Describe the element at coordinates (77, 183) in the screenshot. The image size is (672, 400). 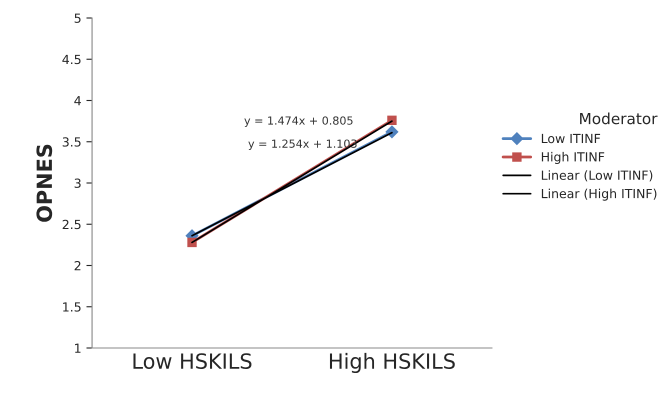
I see `y-tick-label: 3` at that location.